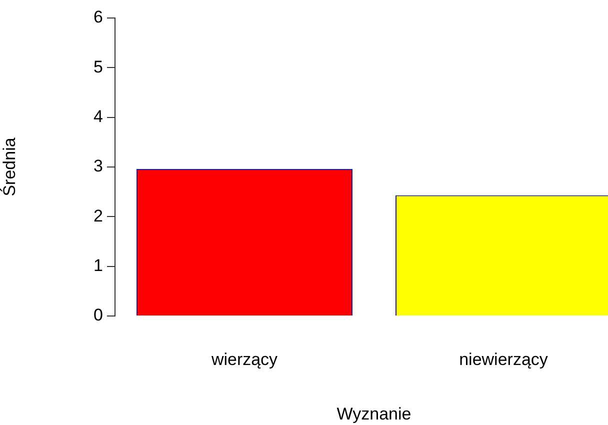 The image size is (608, 425). Describe the element at coordinates (98, 66) in the screenshot. I see `y-tick-label: 5` at that location.